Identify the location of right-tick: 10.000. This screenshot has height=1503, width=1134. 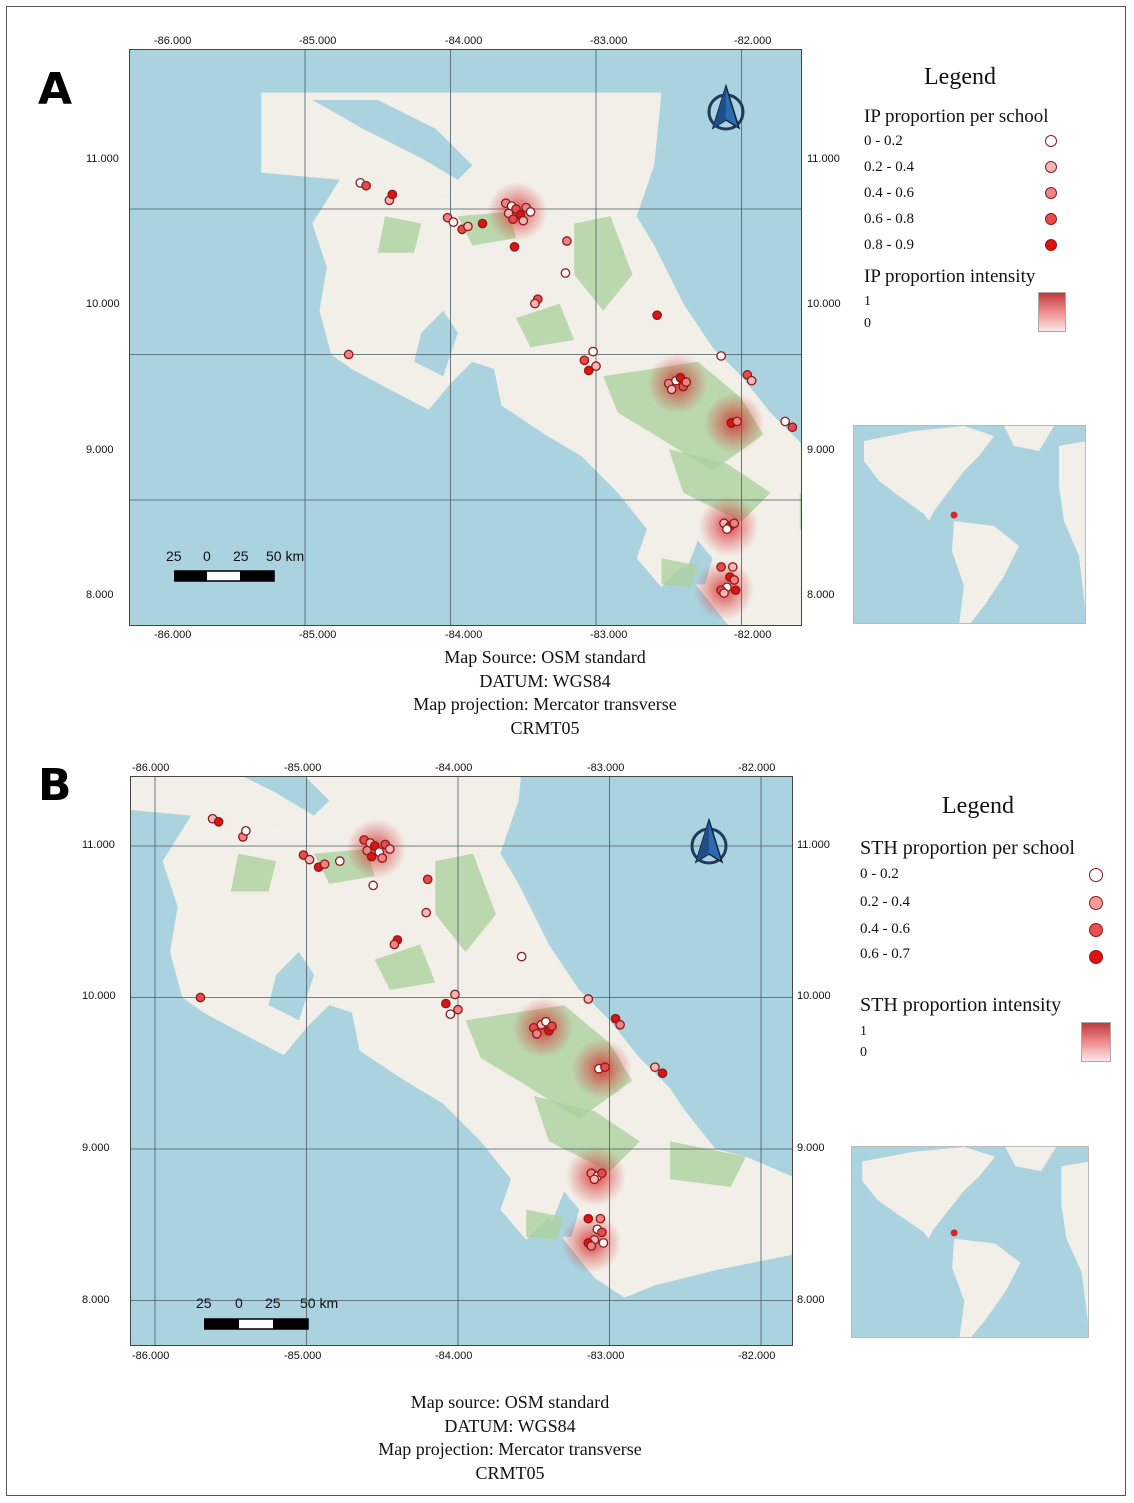
(814, 996).